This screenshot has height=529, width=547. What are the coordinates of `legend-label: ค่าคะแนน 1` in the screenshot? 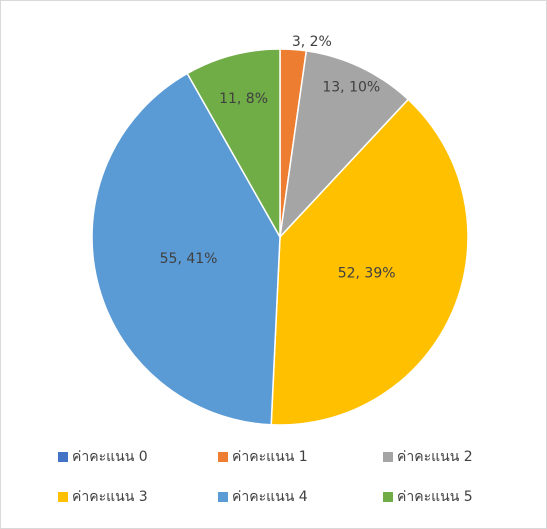 It's located at (270, 457).